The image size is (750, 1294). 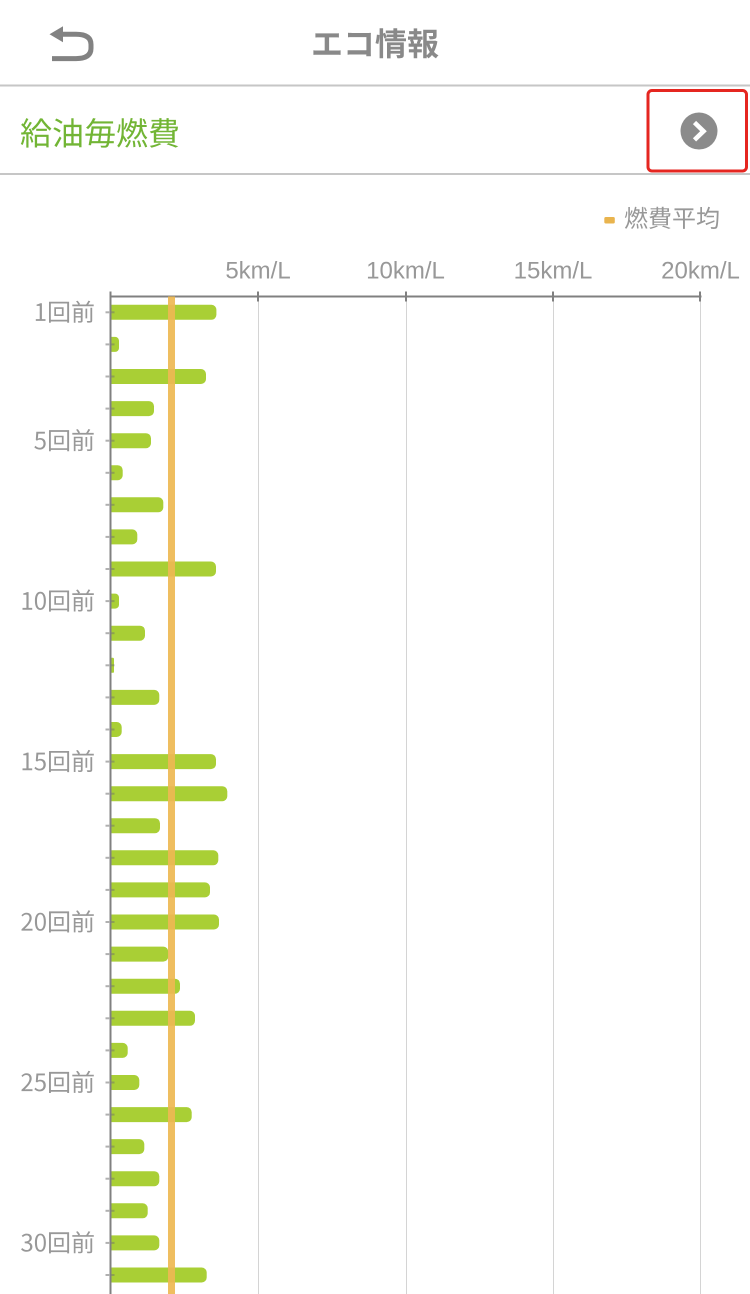 I want to click on svg-text: 15km/L, so click(x=553, y=271).